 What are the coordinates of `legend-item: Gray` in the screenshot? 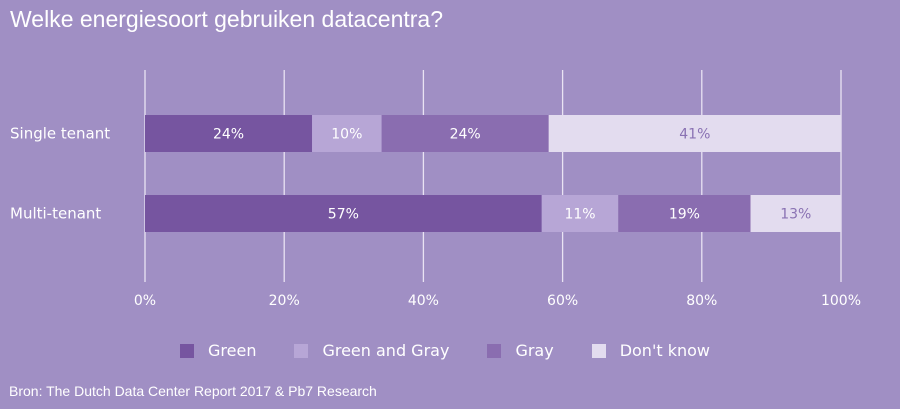 It's located at (520, 350).